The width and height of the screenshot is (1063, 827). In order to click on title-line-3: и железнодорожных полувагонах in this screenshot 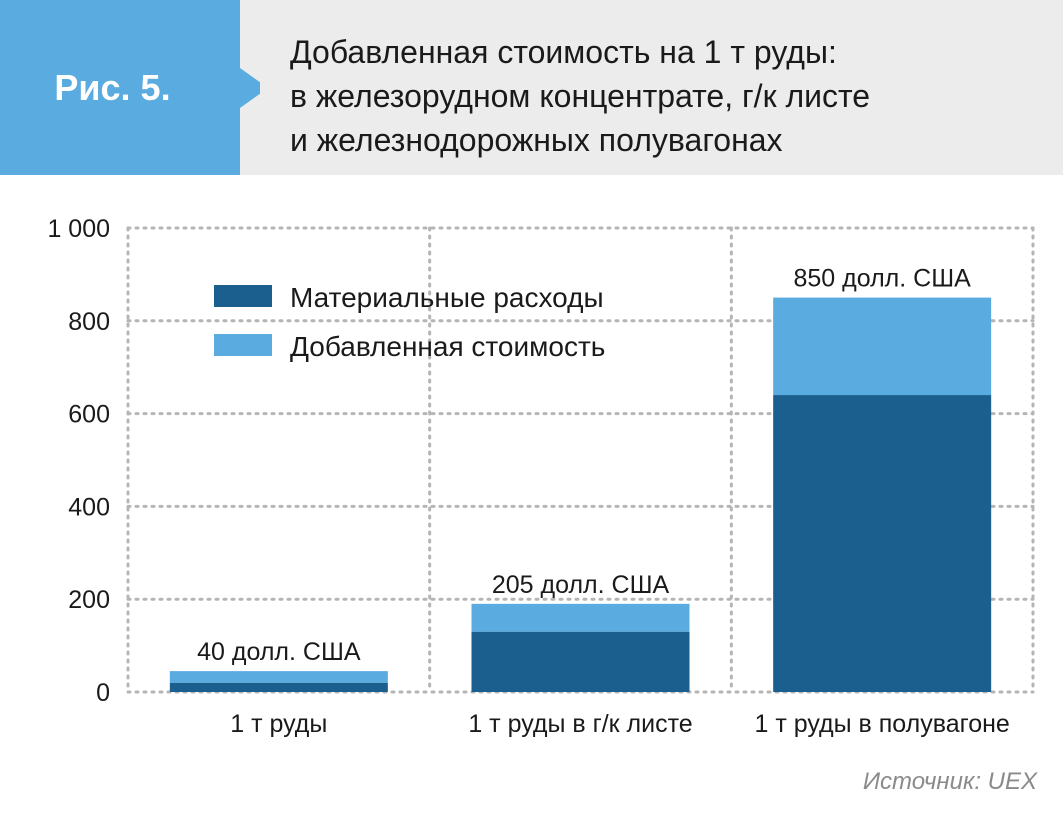, I will do `click(536, 140)`.